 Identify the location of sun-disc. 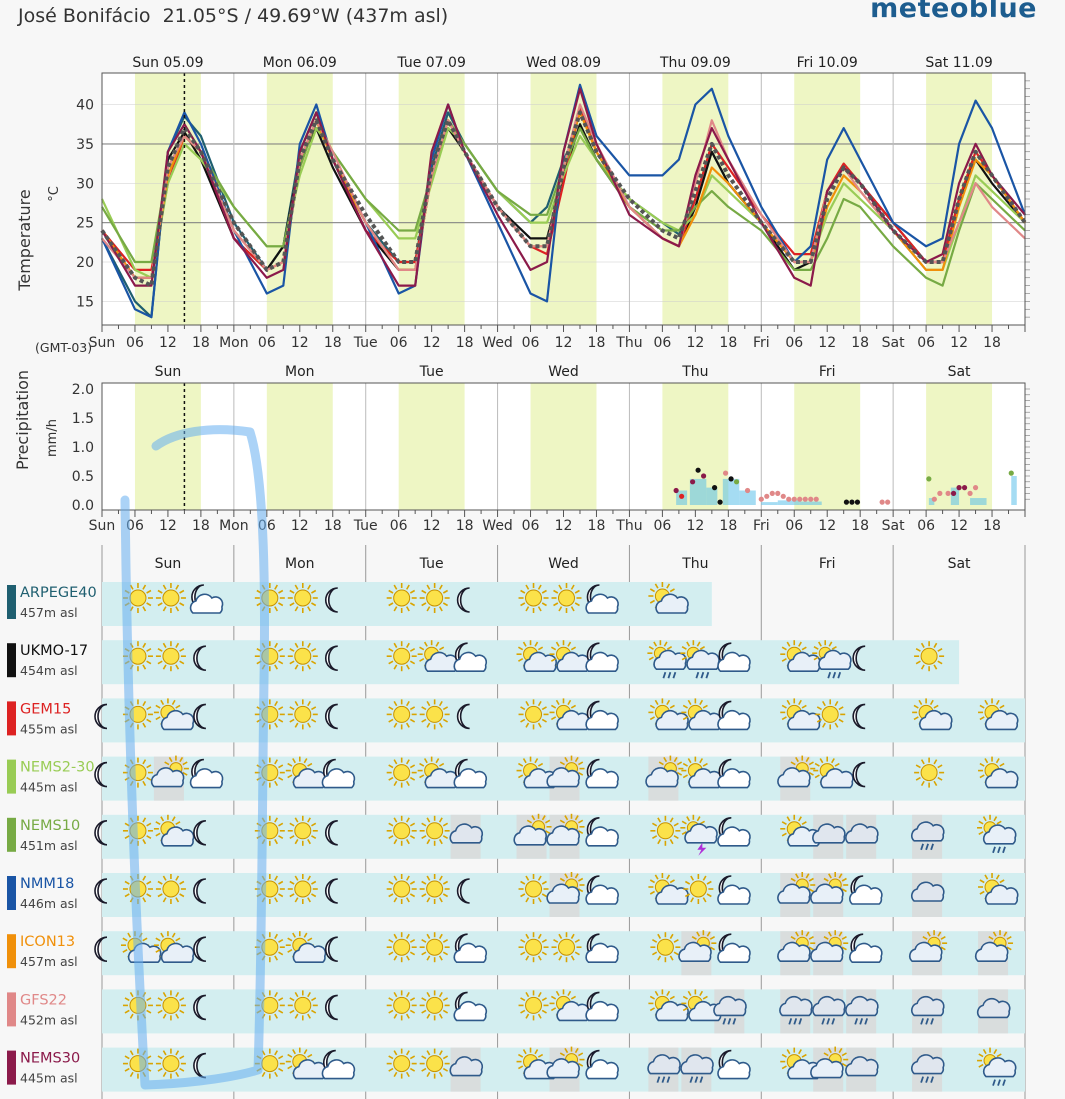
(402, 947).